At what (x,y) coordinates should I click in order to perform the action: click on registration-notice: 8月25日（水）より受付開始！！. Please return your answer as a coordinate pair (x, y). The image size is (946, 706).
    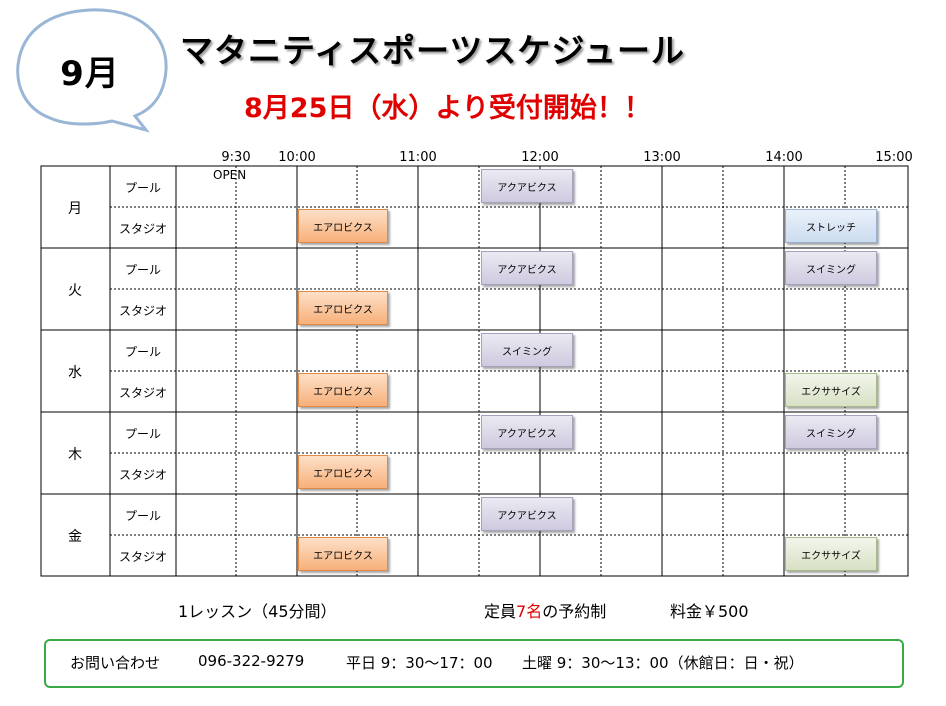
    Looking at the image, I should click on (447, 108).